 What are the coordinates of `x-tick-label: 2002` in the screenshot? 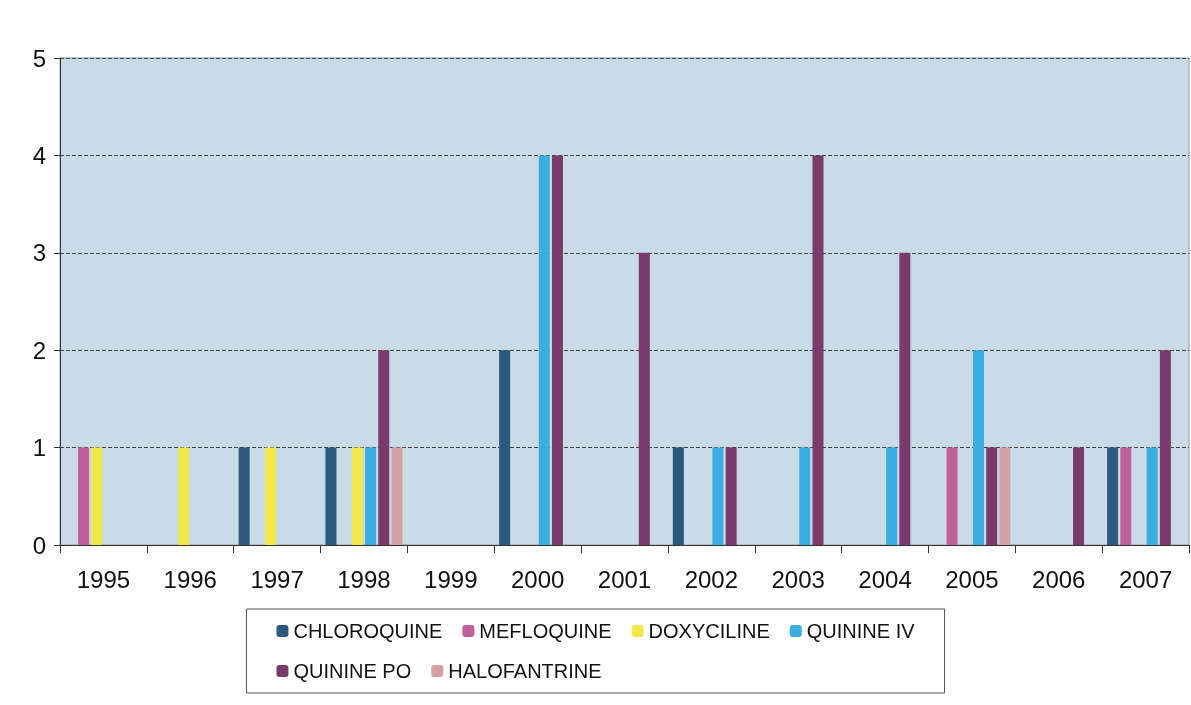 It's located at (711, 579).